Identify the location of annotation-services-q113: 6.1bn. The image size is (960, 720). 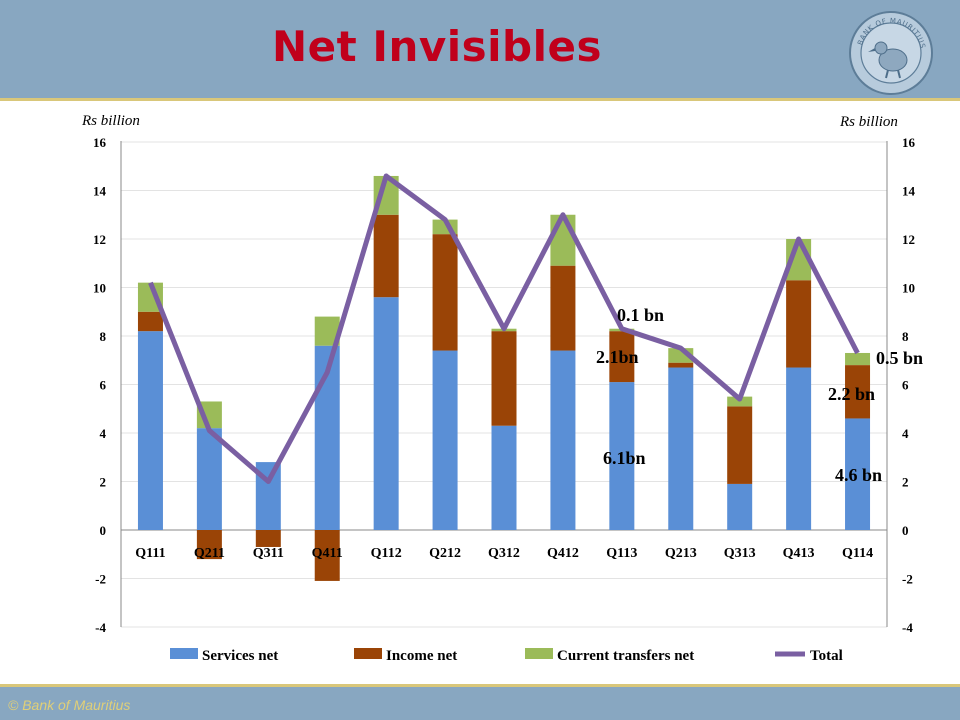
(624, 458).